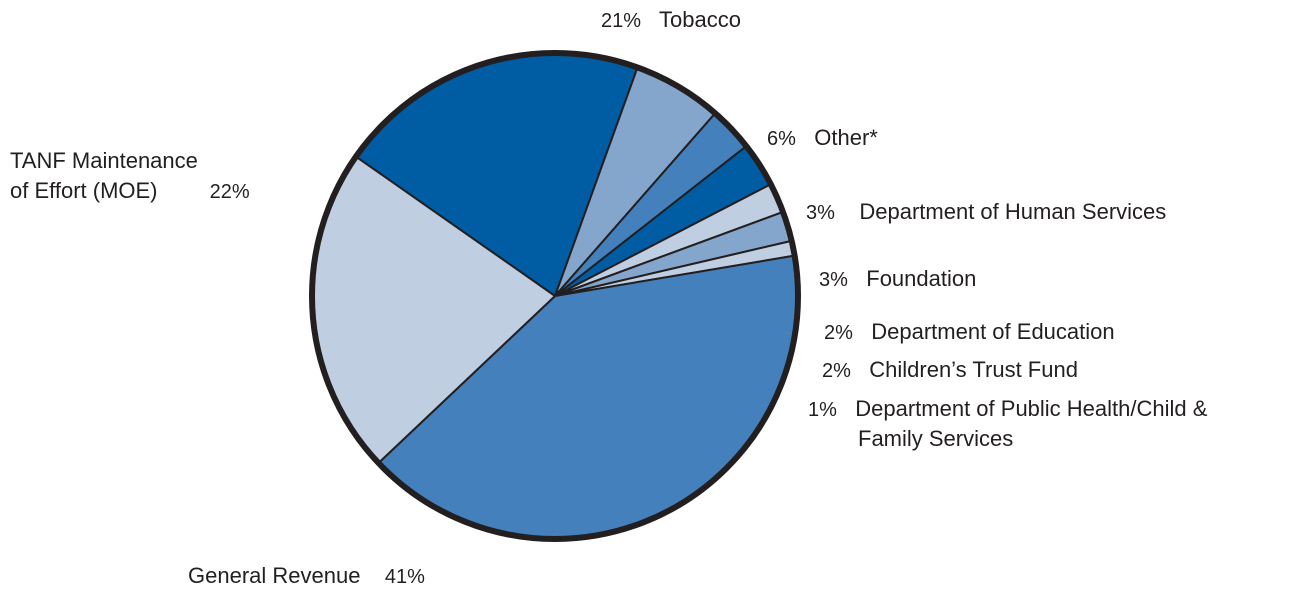  Describe the element at coordinates (404, 577) in the screenshot. I see `pct-general-revenue: 41%` at that location.